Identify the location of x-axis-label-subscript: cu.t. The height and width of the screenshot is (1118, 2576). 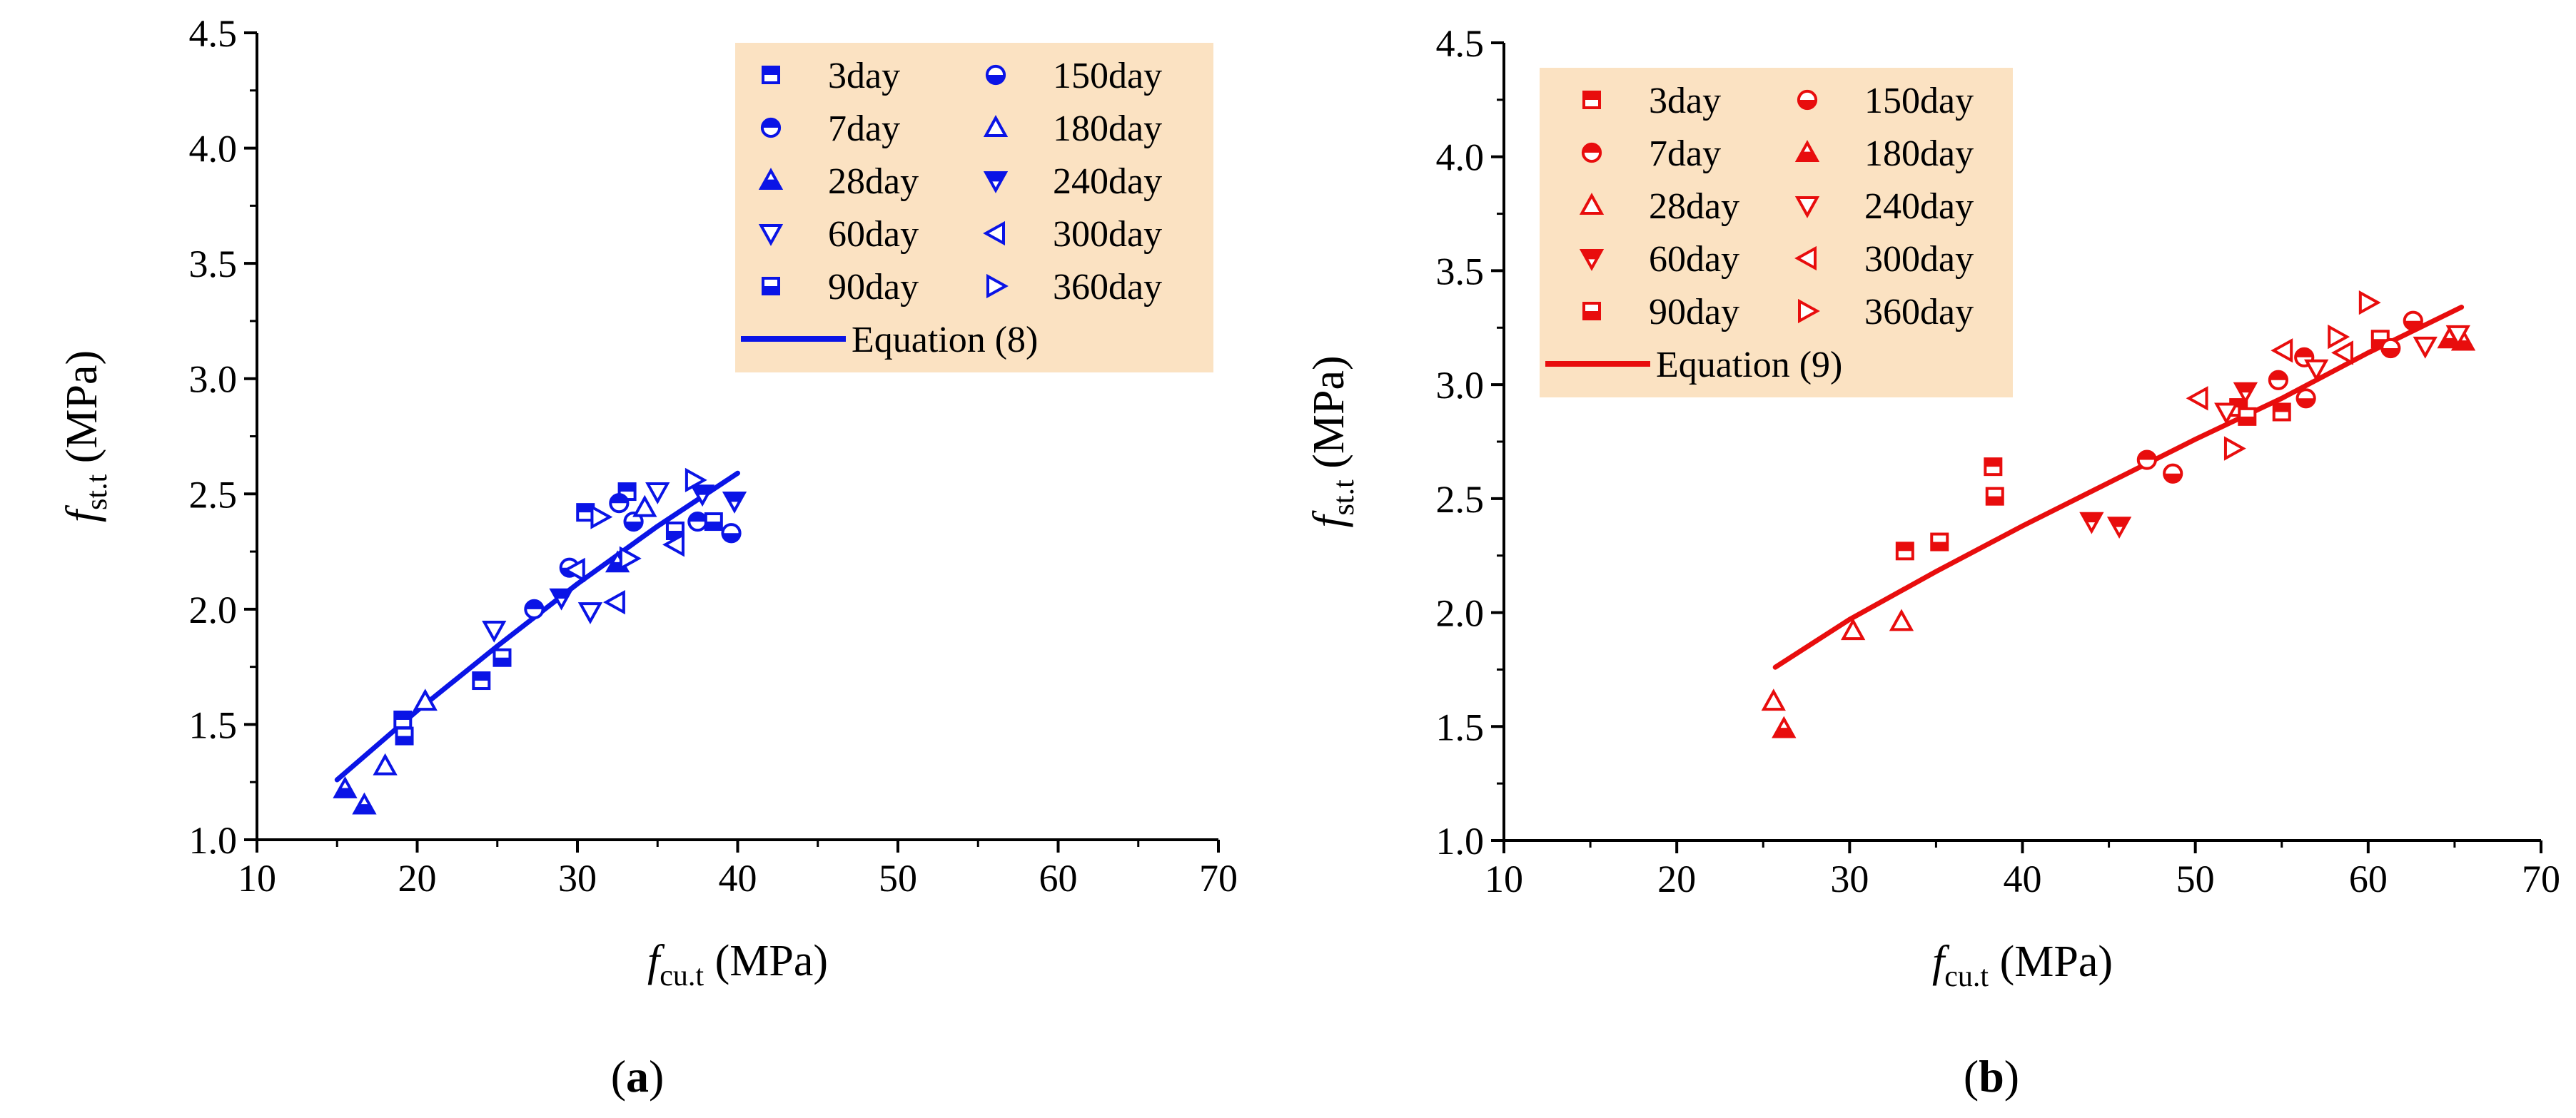
(1966, 976).